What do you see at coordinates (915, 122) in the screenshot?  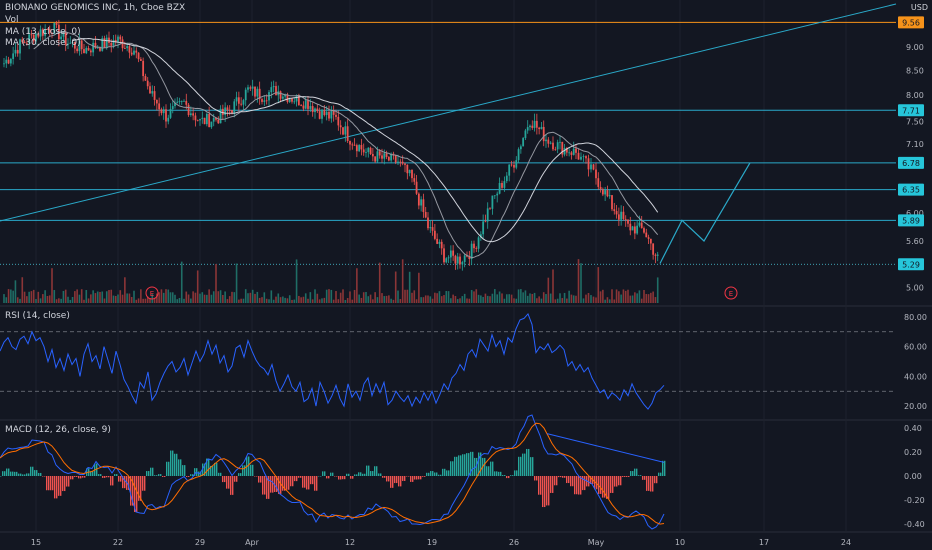 I see `price-tick-label: 7.50` at bounding box center [915, 122].